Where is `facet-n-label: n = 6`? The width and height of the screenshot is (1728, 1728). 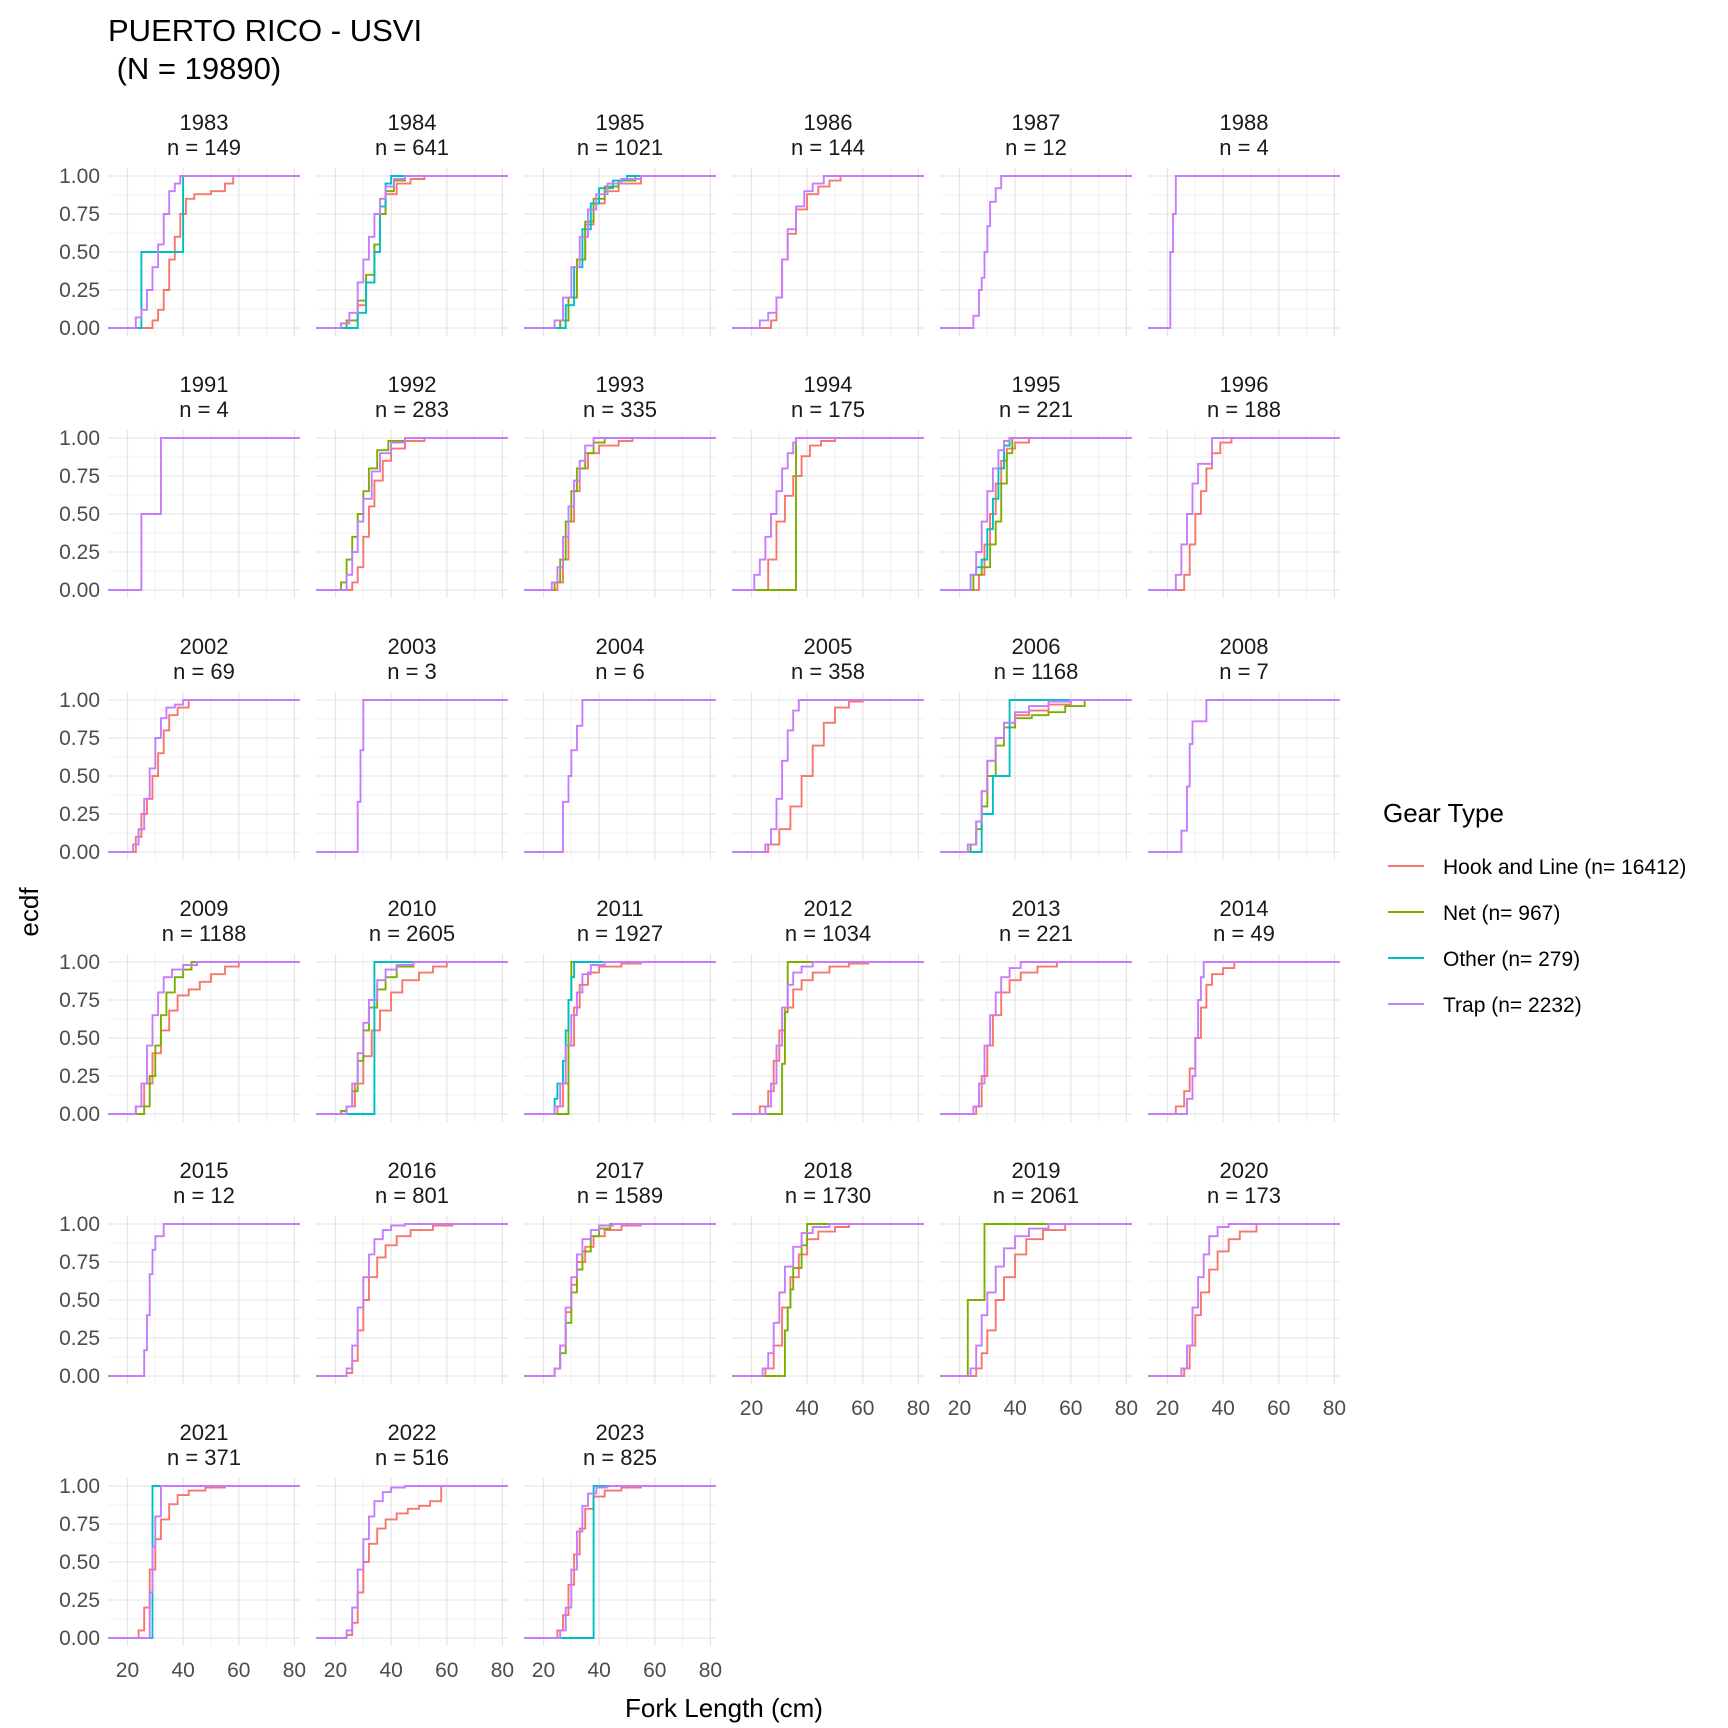
facet-n-label: n = 6 is located at coordinates (620, 671).